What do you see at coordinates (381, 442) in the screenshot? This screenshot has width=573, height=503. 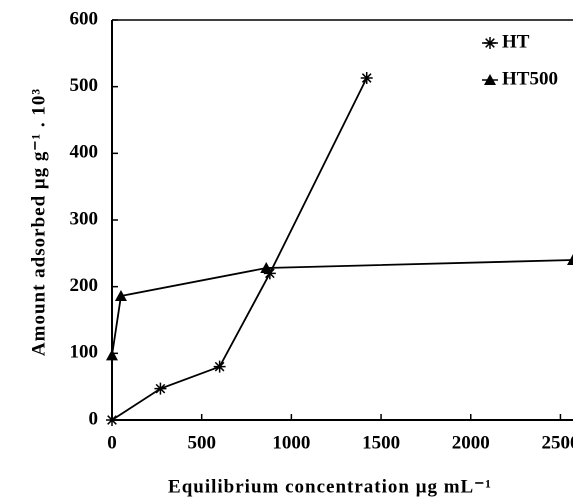 I see `x-tick-label: 1500` at bounding box center [381, 442].